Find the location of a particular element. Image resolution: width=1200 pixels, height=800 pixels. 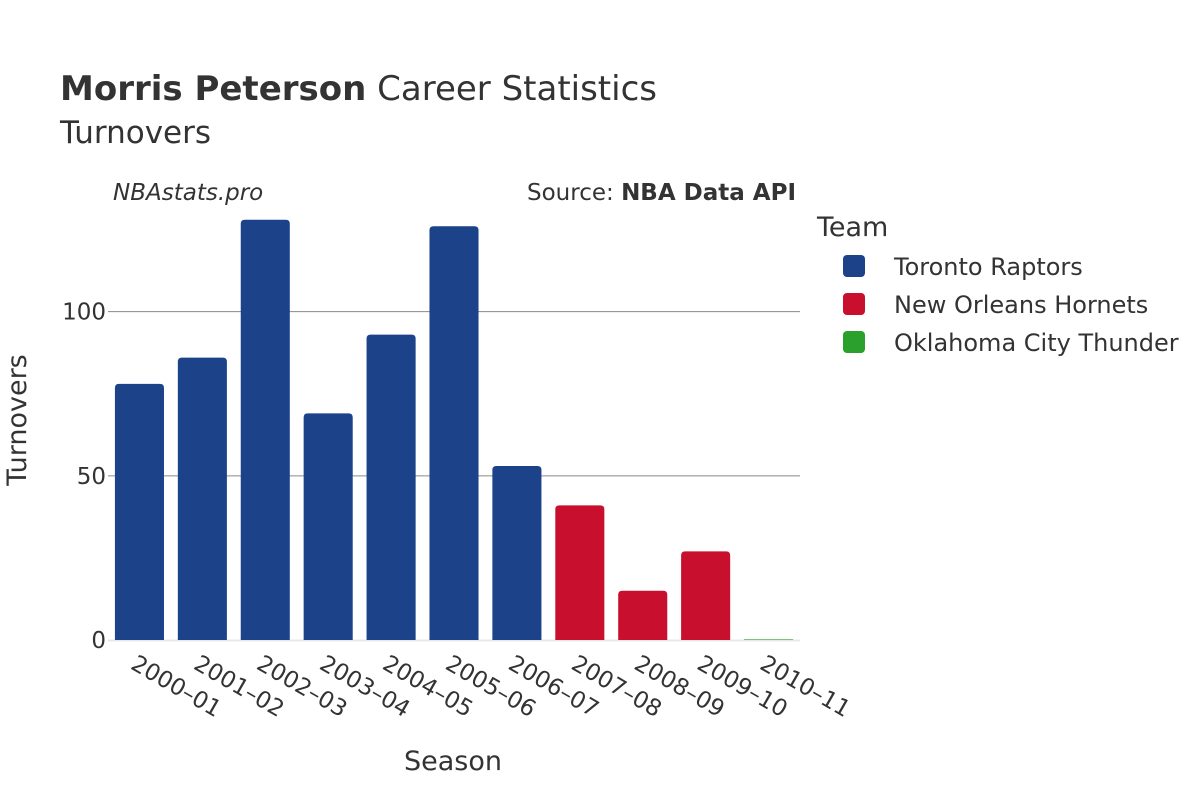

legend-item: Oklahoma City Thunder is located at coordinates (1011, 343).